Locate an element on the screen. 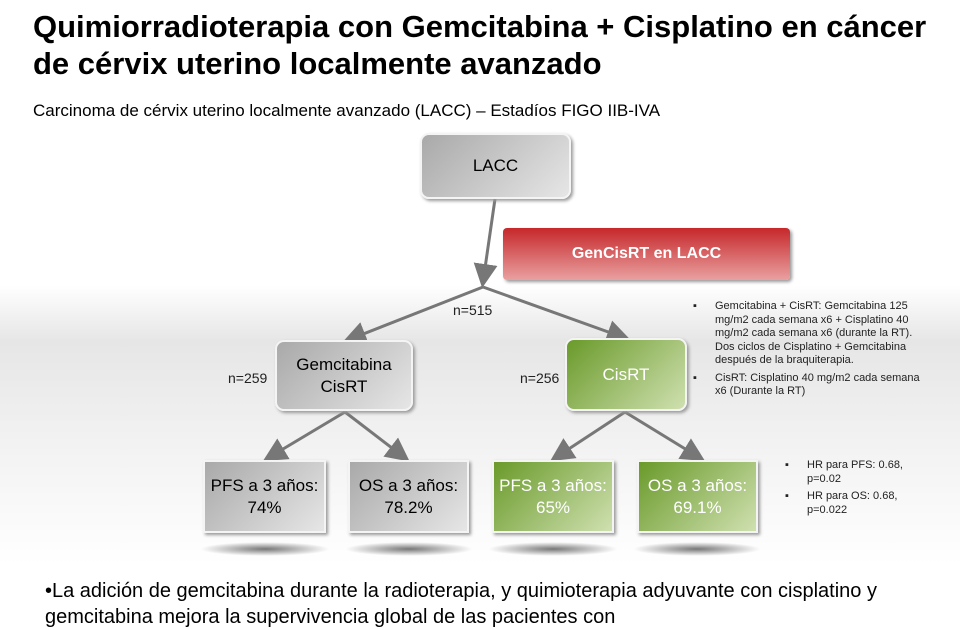  hr-note: HR para PFS: 0.68, p=0.02 is located at coordinates (855, 472).